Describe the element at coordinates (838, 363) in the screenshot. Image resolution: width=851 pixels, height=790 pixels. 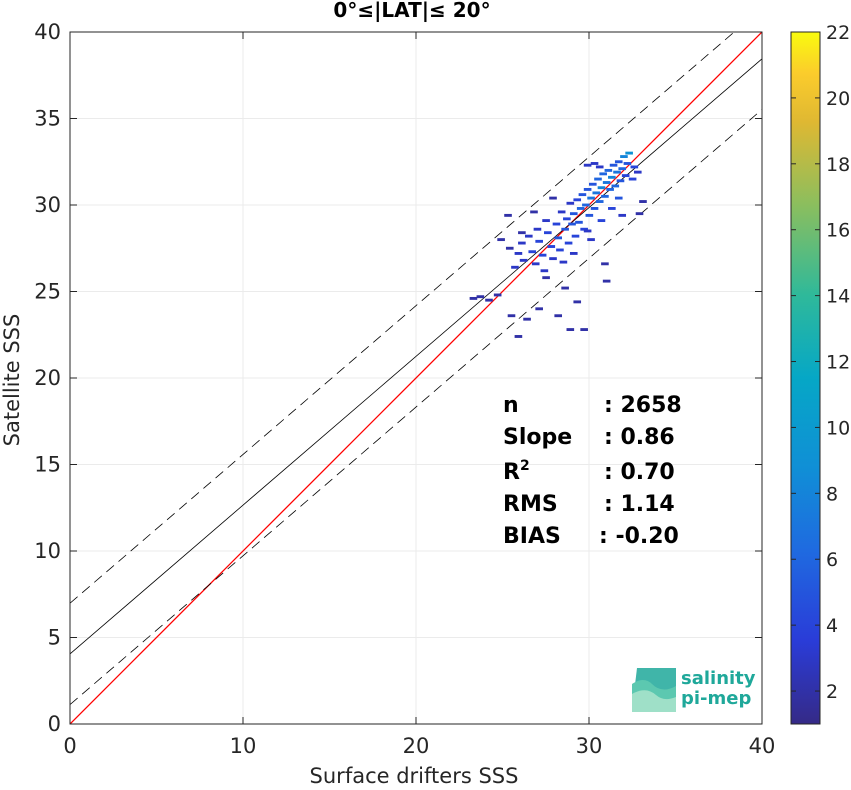
I see `colorbar-tick-label: 12` at that location.